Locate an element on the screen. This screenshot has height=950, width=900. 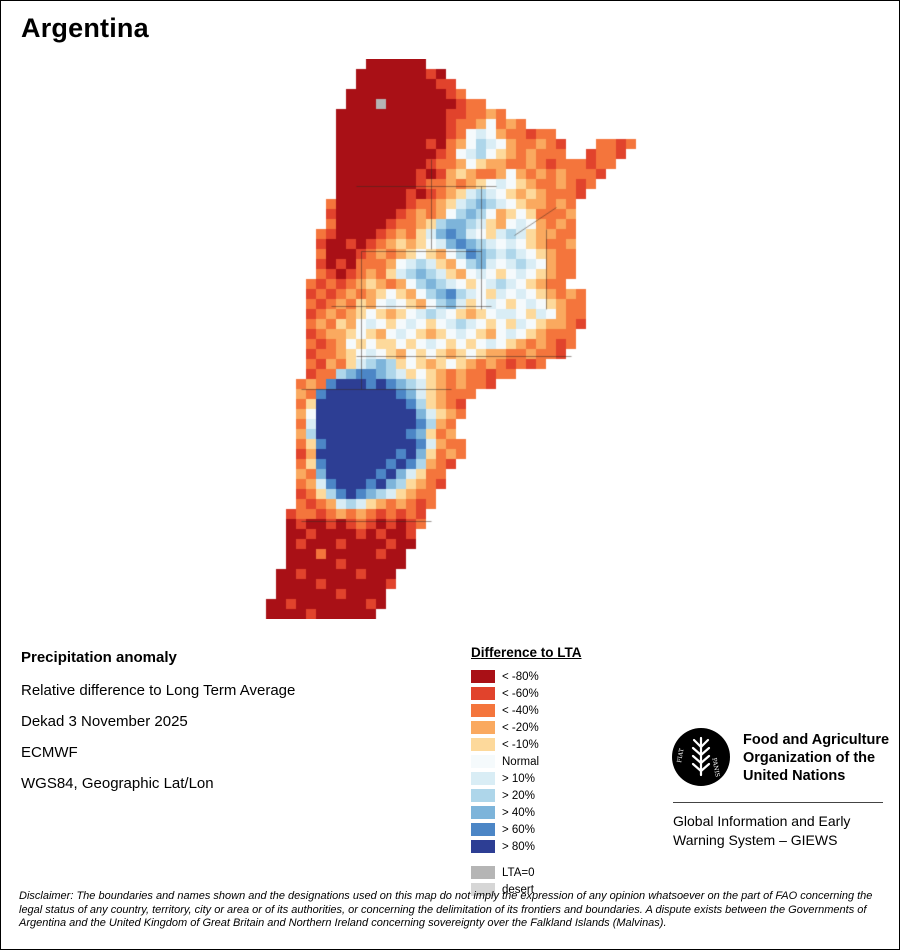
legend-extra-items: LTA=0 desert is located at coordinates (526, 881).